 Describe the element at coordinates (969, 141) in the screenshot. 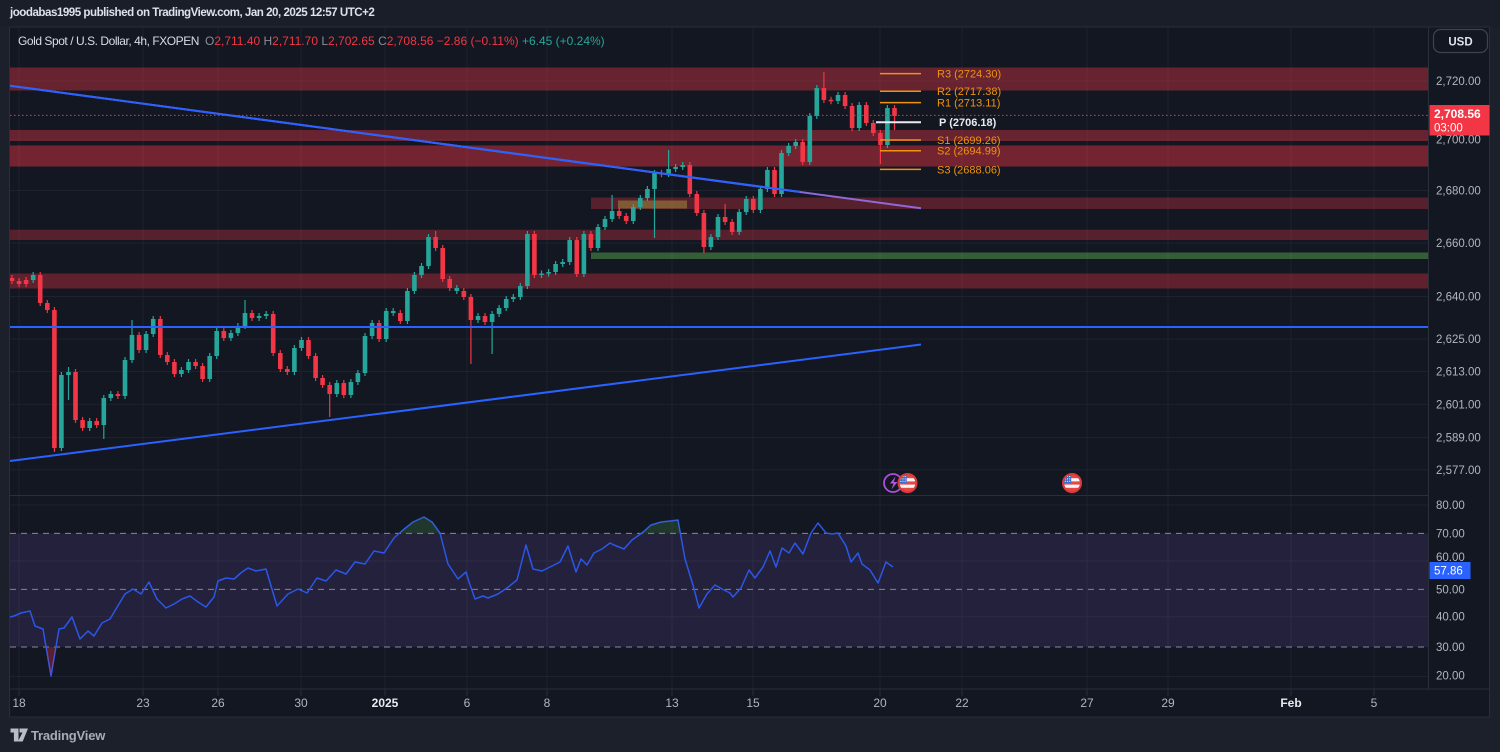

I see `svg-text: S1 (2699.26)` at that location.